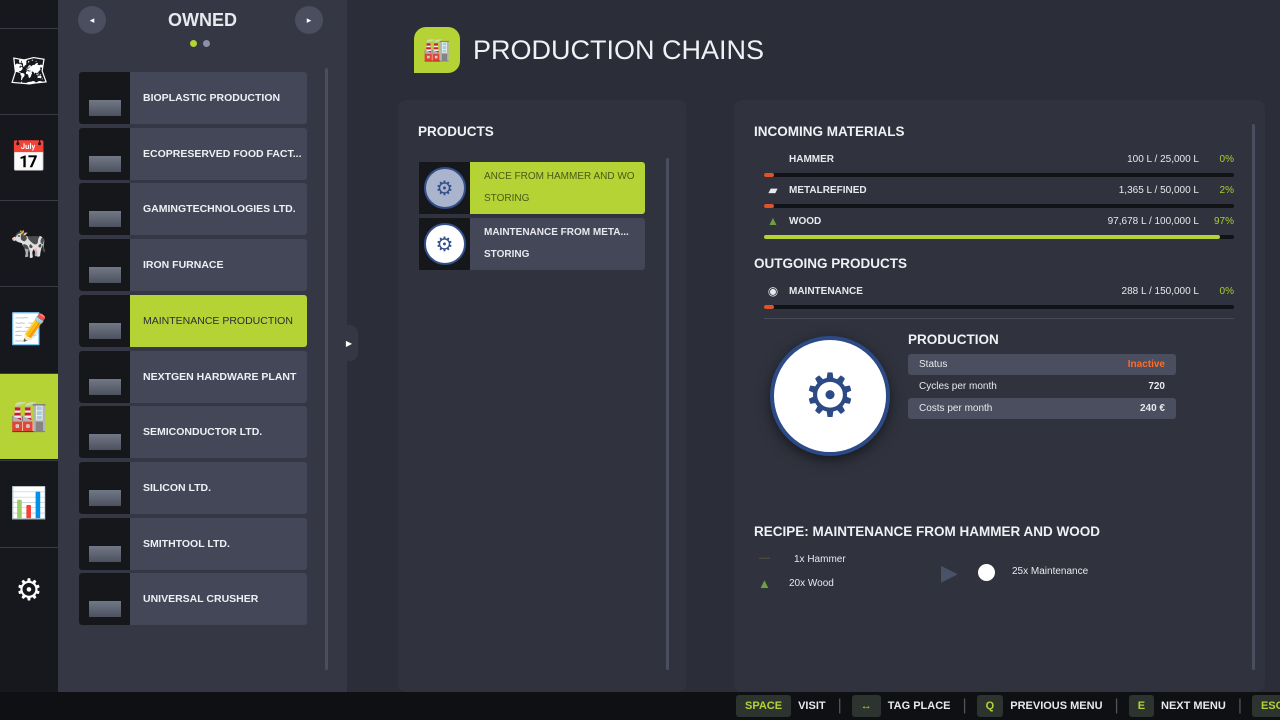  I want to click on sidebar-title: OWNED, so click(202, 20).